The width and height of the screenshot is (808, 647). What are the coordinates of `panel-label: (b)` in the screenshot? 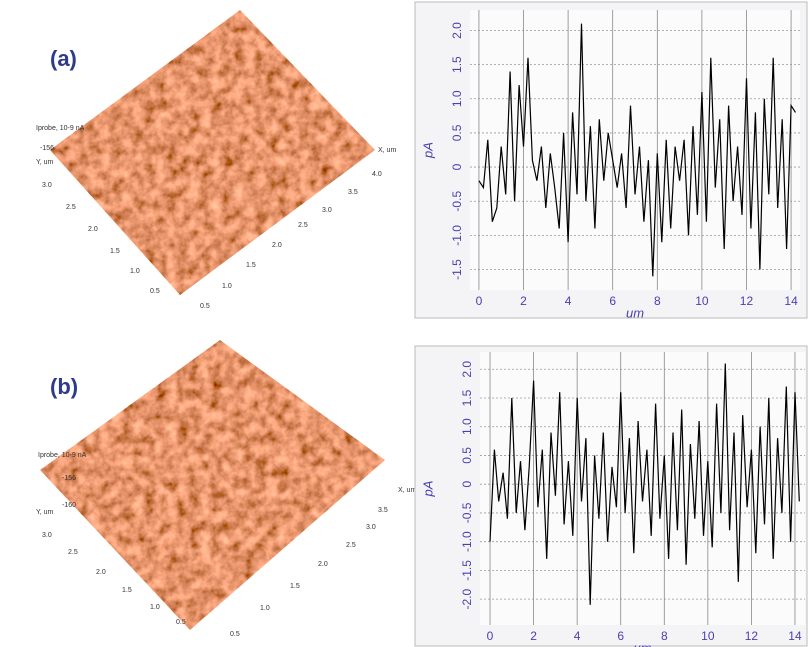 It's located at (64, 386).